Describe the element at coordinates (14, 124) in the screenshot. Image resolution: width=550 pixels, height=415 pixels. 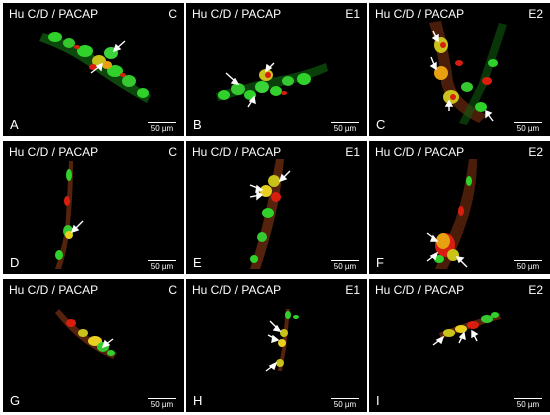
I see `panel-letter: A` at that location.